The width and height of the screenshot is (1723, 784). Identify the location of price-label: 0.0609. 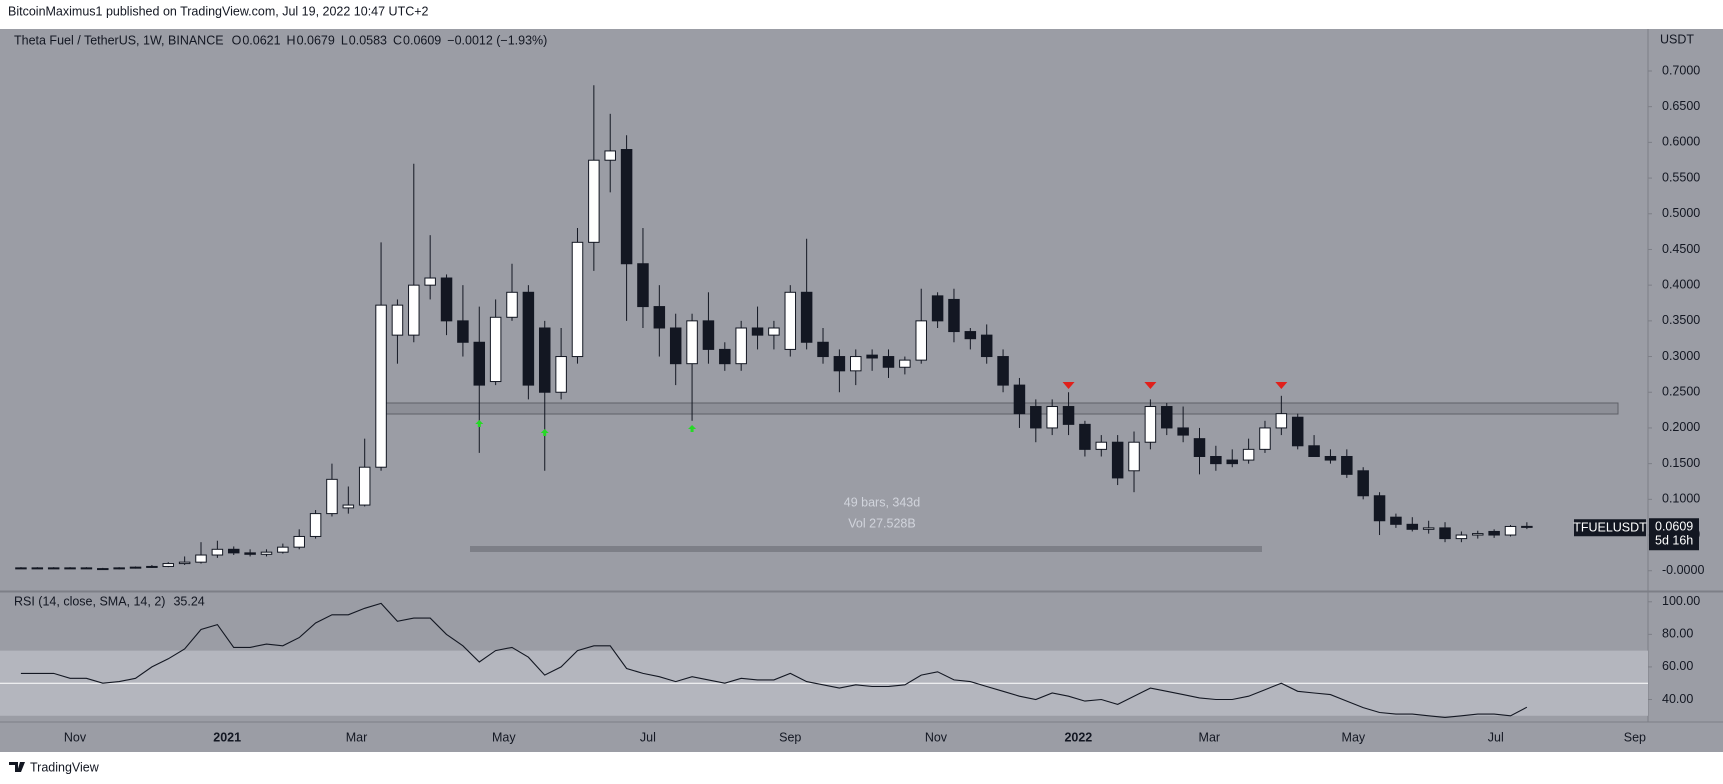
(1674, 527).